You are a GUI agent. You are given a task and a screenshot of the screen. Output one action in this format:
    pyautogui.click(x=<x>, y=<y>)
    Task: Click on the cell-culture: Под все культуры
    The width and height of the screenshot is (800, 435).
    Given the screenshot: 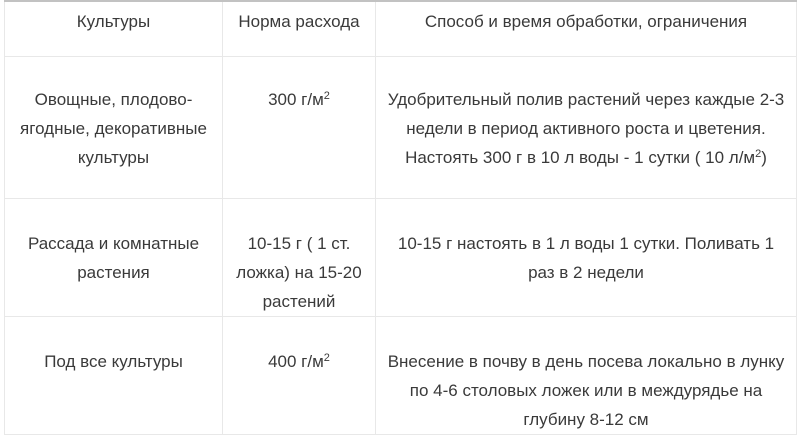 What is the action you would take?
    pyautogui.click(x=113, y=375)
    